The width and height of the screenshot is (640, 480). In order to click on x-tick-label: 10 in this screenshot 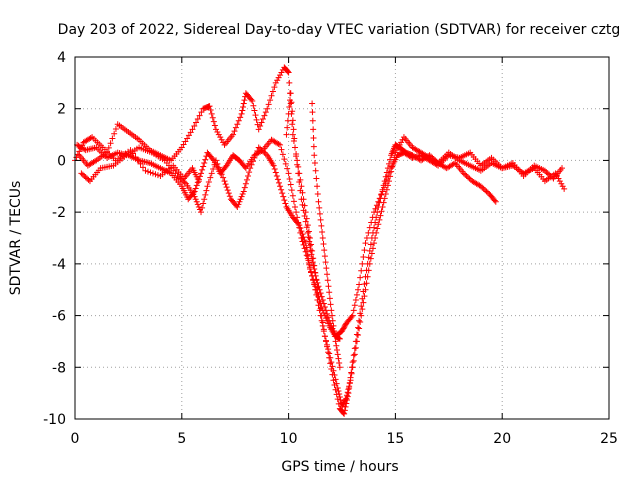, I will do `click(289, 439)`.